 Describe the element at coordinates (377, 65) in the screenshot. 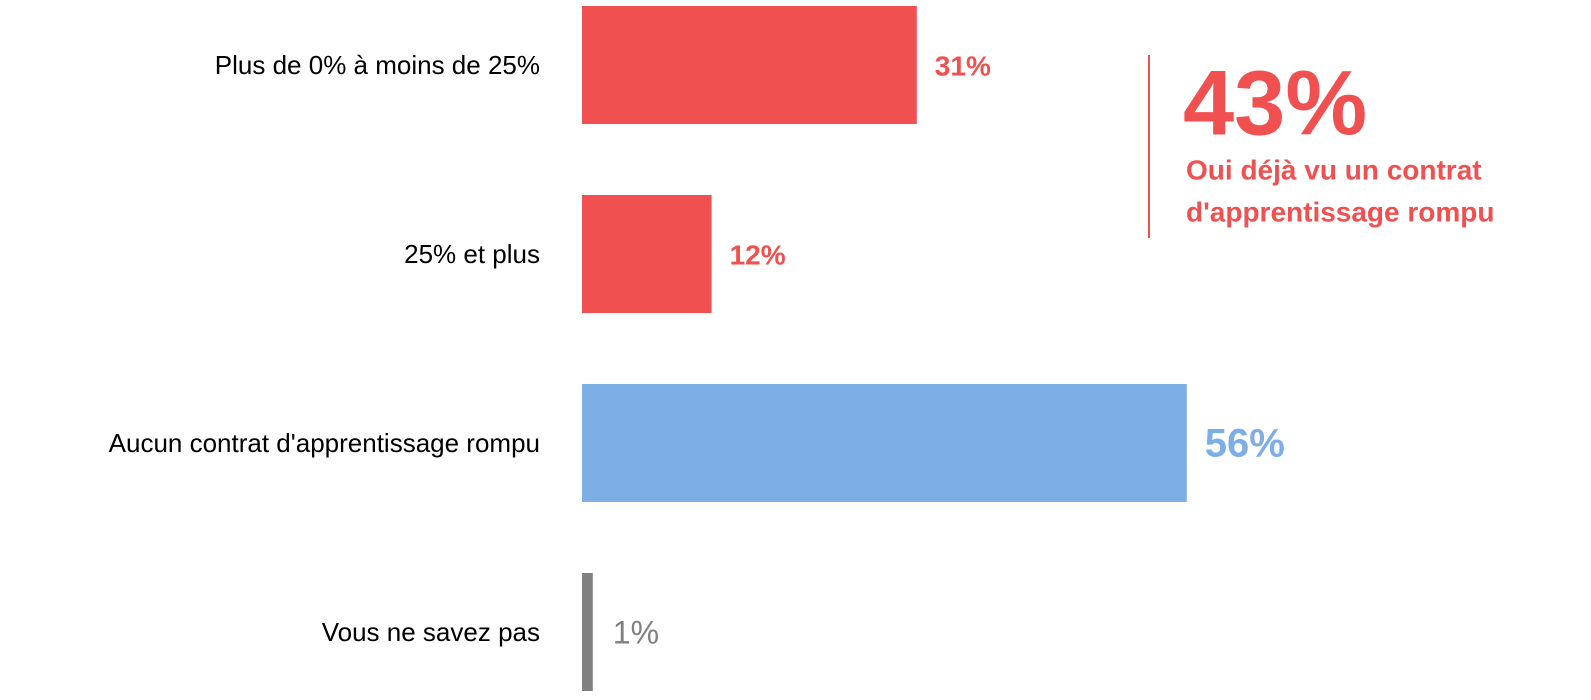

I see `category-label: Plus de 0% à moins de 25%` at that location.